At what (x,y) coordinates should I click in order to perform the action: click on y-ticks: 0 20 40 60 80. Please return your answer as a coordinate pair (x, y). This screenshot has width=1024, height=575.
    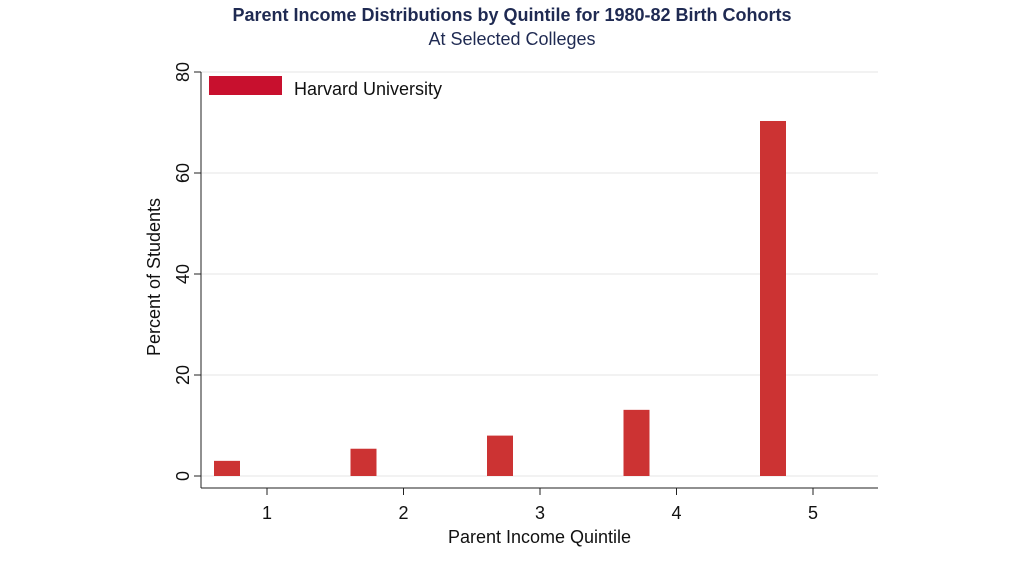
    Looking at the image, I should click on (187, 271).